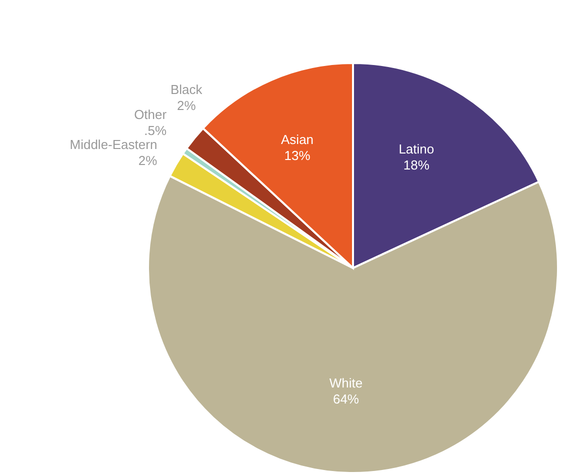 The image size is (567, 474). Describe the element at coordinates (156, 130) in the screenshot. I see `data-label: .5%` at that location.